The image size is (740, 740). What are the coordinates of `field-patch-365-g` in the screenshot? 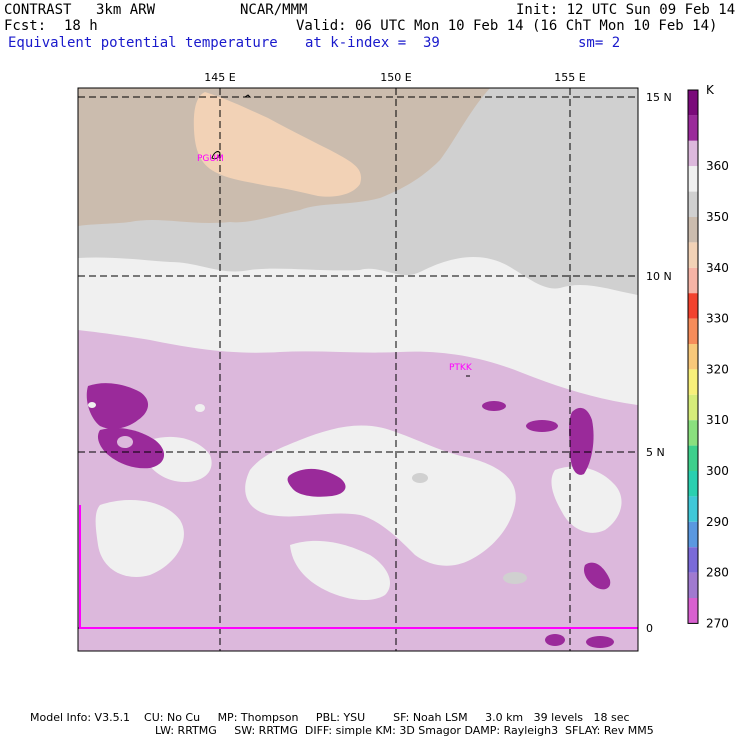 It's located at (597, 576).